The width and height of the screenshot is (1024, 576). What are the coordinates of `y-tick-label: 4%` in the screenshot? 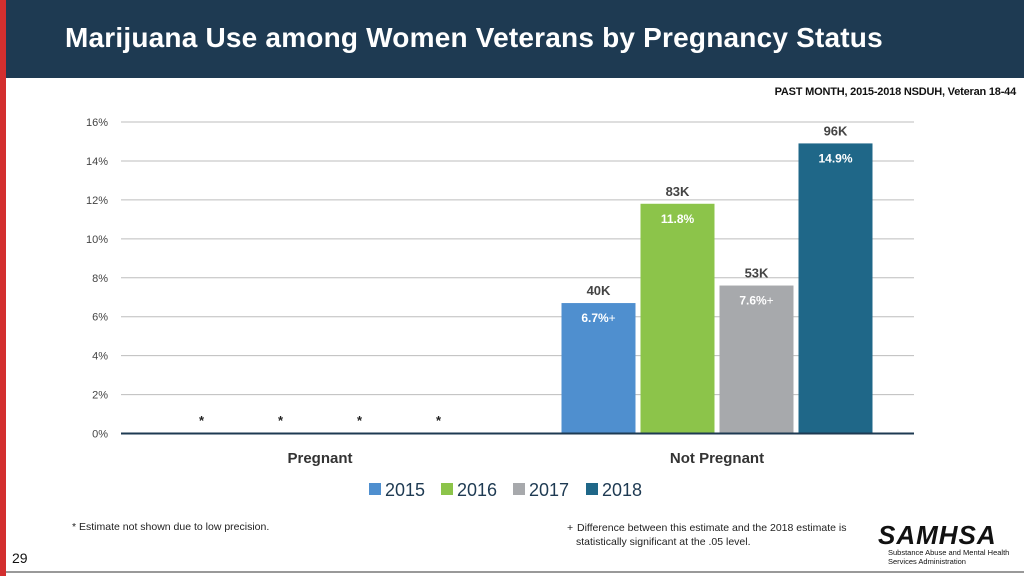 It's located at (100, 357).